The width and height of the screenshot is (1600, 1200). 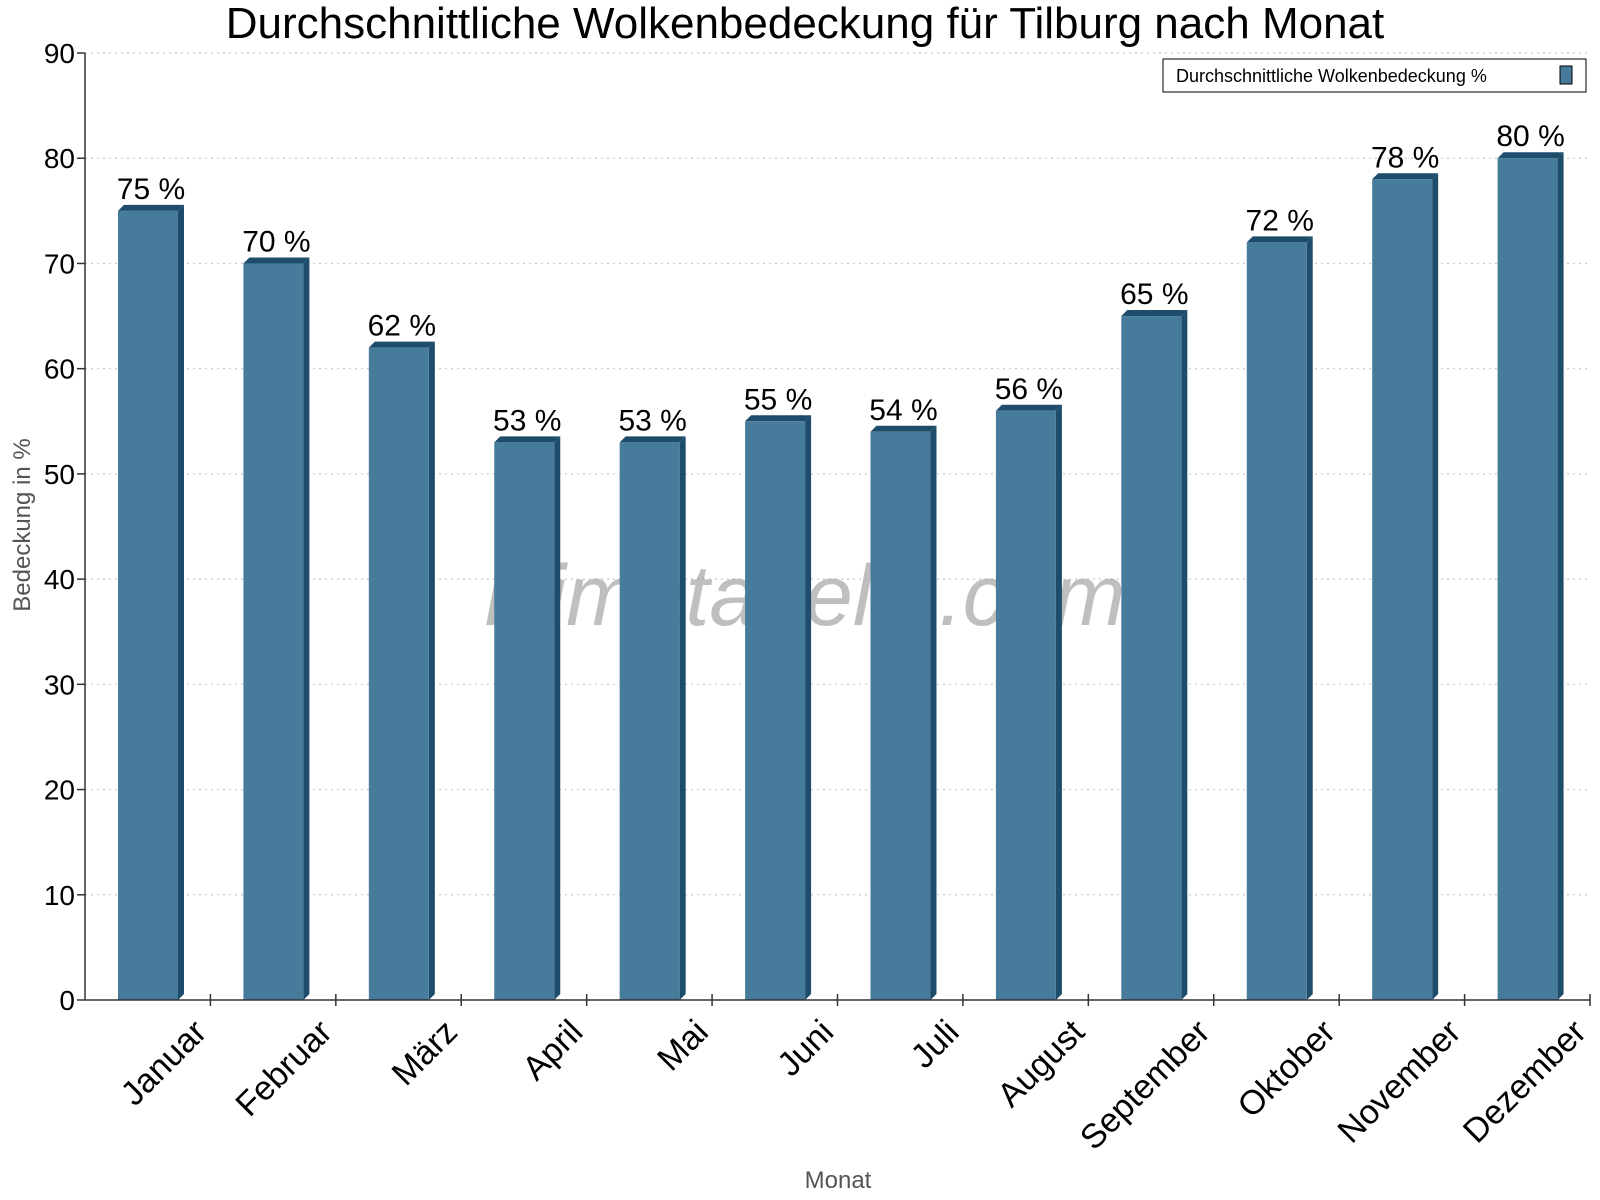 I want to click on bar-value-label: 62 %, so click(x=402, y=326).